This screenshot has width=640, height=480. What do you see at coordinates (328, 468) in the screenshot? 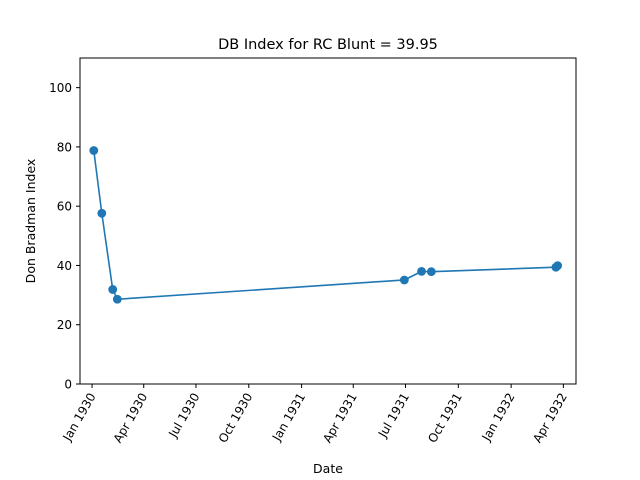
I see `x-axis-label: Date` at bounding box center [328, 468].